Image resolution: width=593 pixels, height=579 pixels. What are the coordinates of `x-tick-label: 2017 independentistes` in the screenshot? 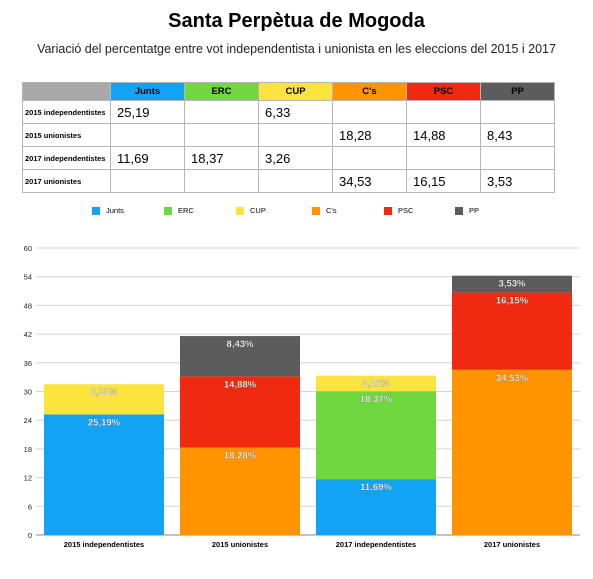 It's located at (376, 544).